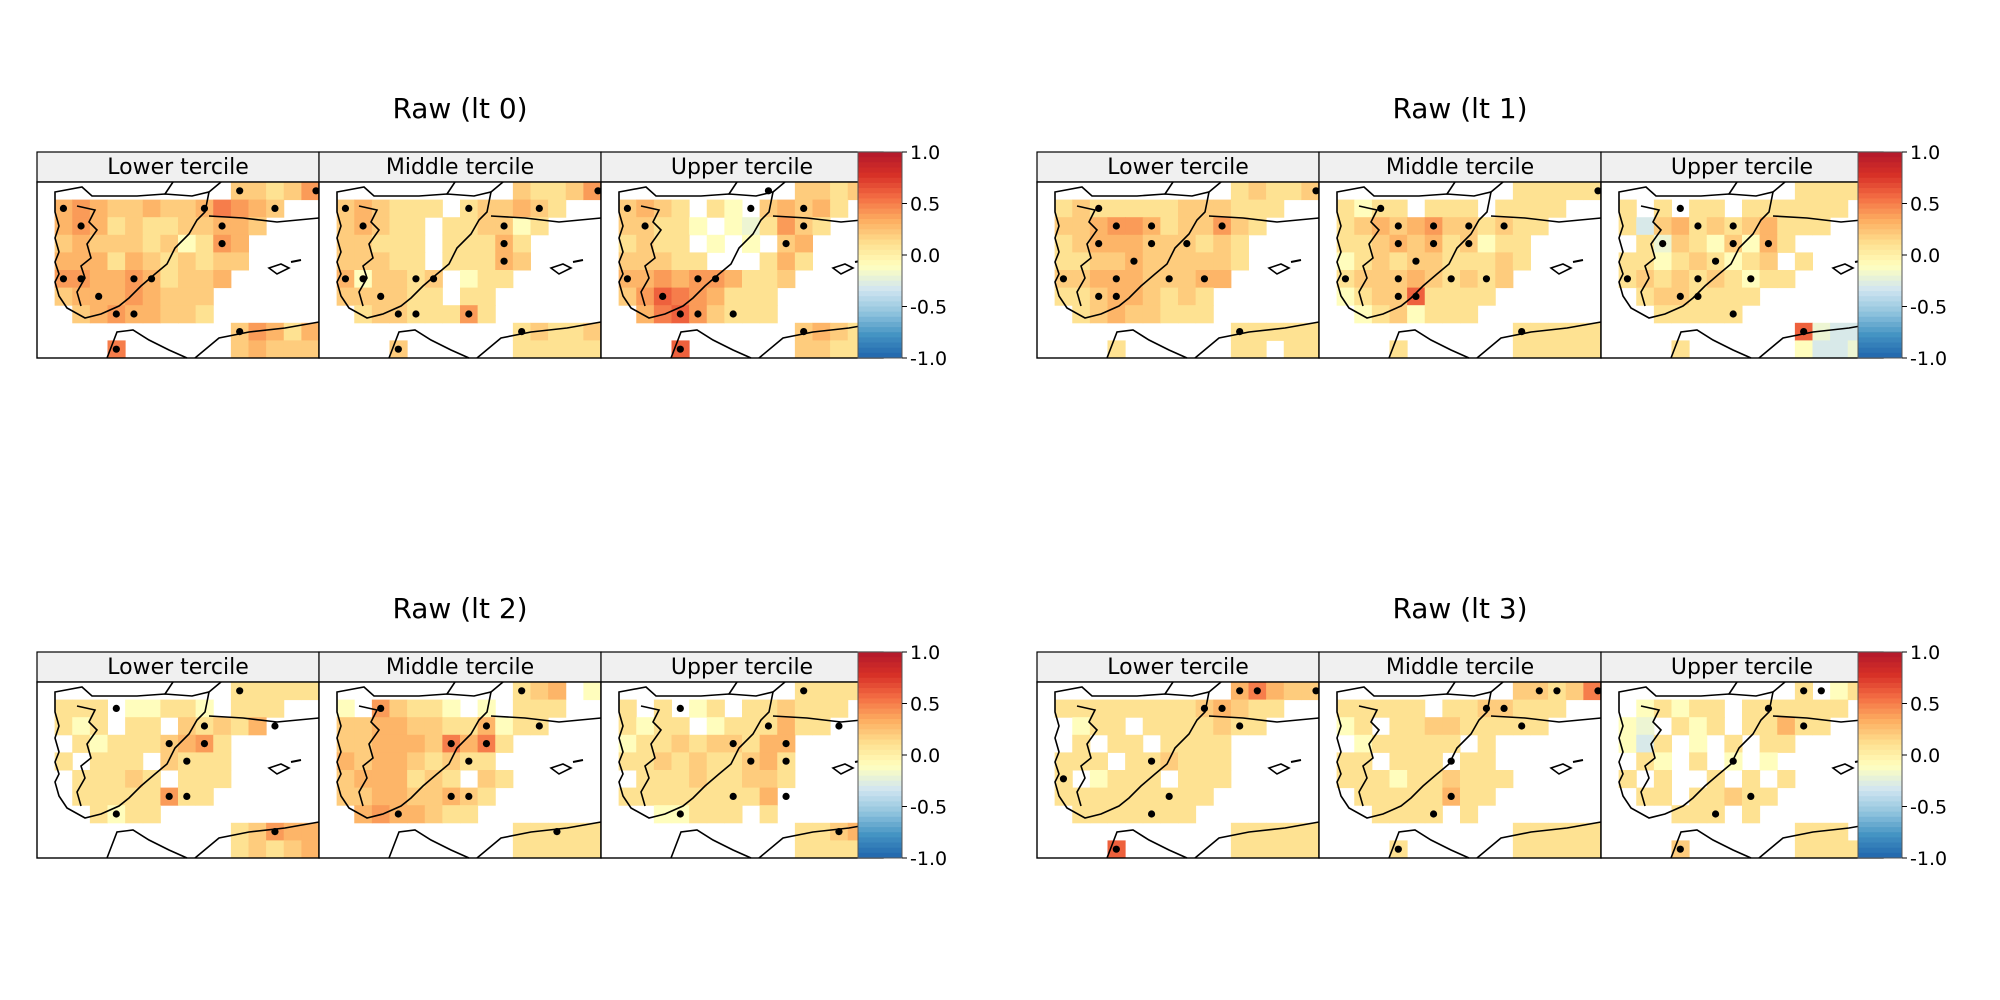 This screenshot has width=2000, height=1000. What do you see at coordinates (1742, 755) in the screenshot?
I see `facet-upper-tercile: Upper tercile` at bounding box center [1742, 755].